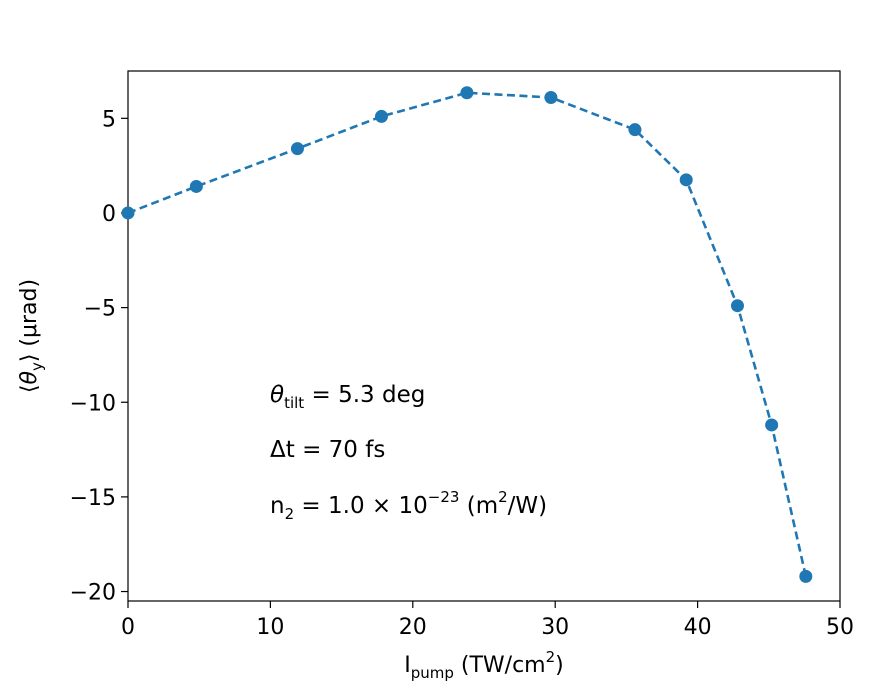 Image resolution: width=872 pixels, height=699 pixels. What do you see at coordinates (109, 214) in the screenshot?
I see `y-tick-label: 0` at bounding box center [109, 214].